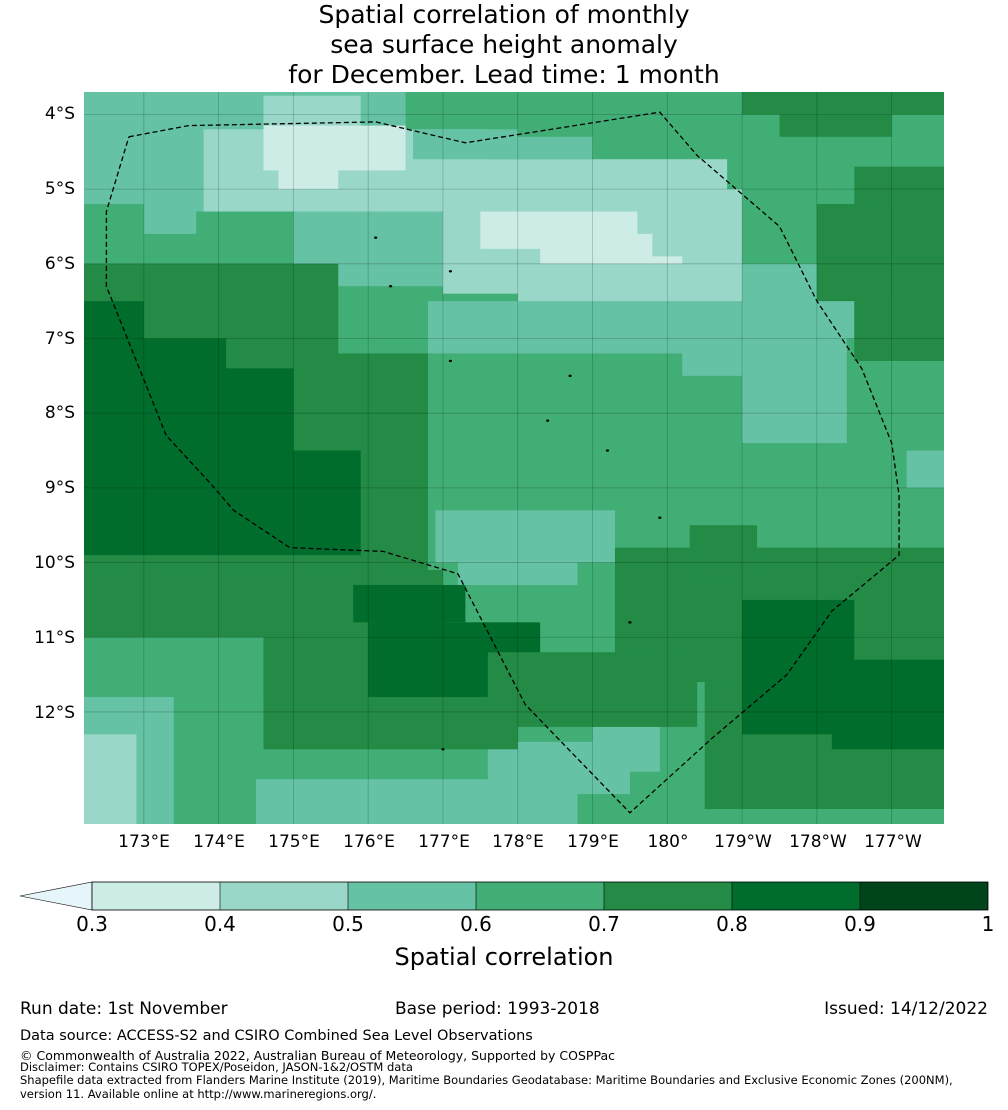 This screenshot has height=1110, width=1008. Describe the element at coordinates (906, 1009) in the screenshot. I see `issued-date: Issued: 14/12/2022` at that location.